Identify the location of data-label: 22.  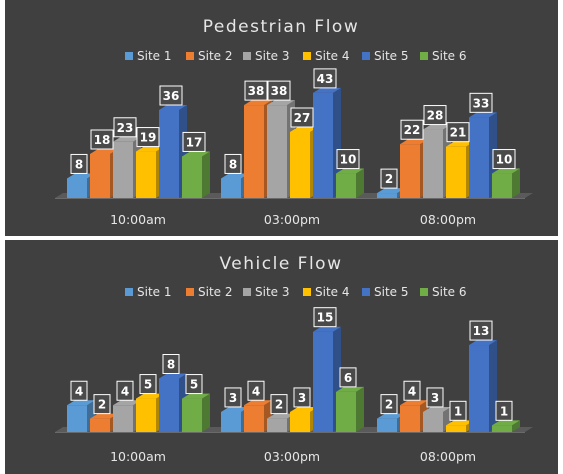
(412, 130).